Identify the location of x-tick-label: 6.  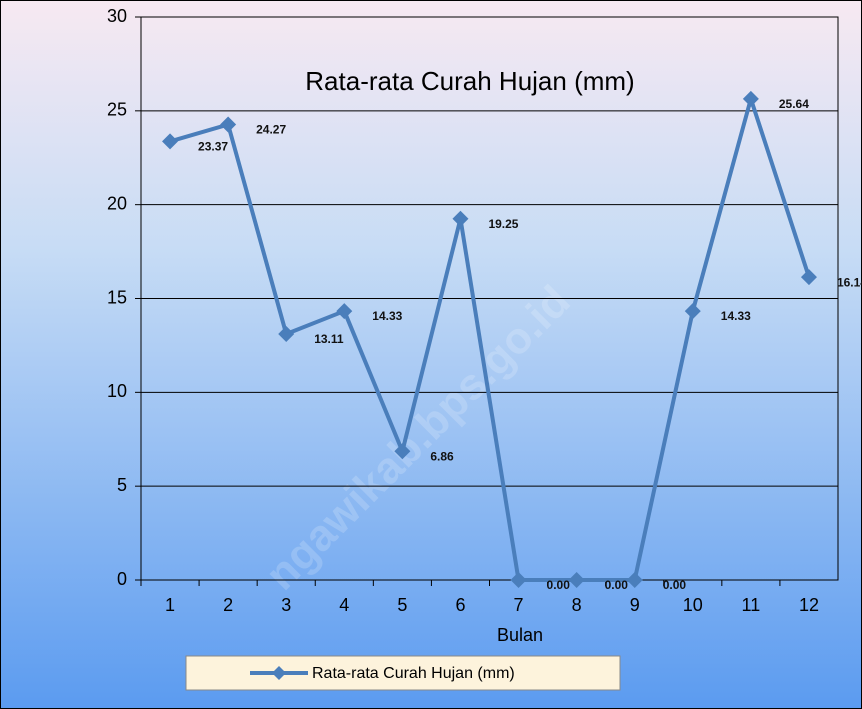
(460, 605).